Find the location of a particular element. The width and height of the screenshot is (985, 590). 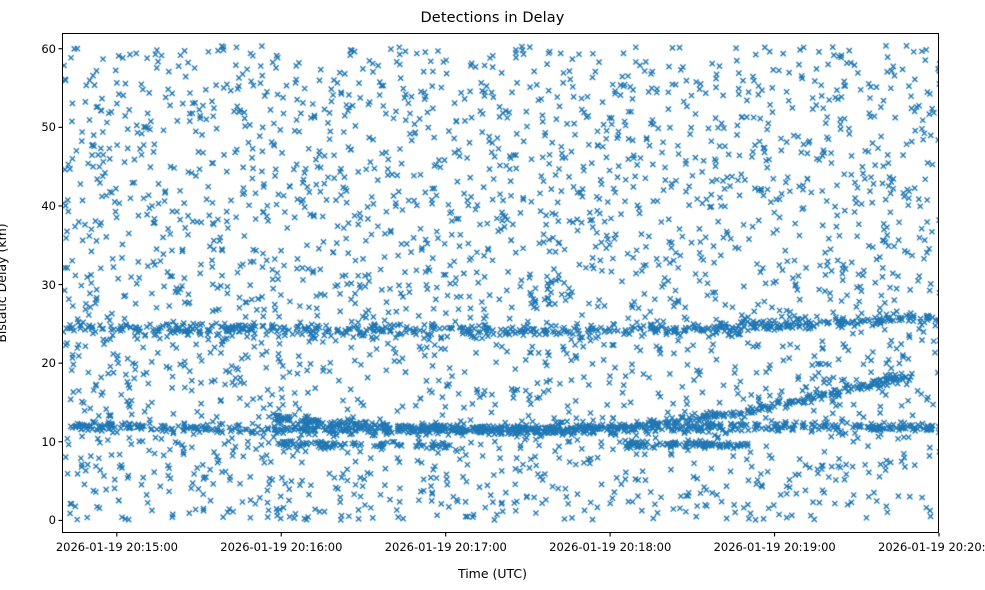

y-tick-label: 0 is located at coordinates (52, 520).